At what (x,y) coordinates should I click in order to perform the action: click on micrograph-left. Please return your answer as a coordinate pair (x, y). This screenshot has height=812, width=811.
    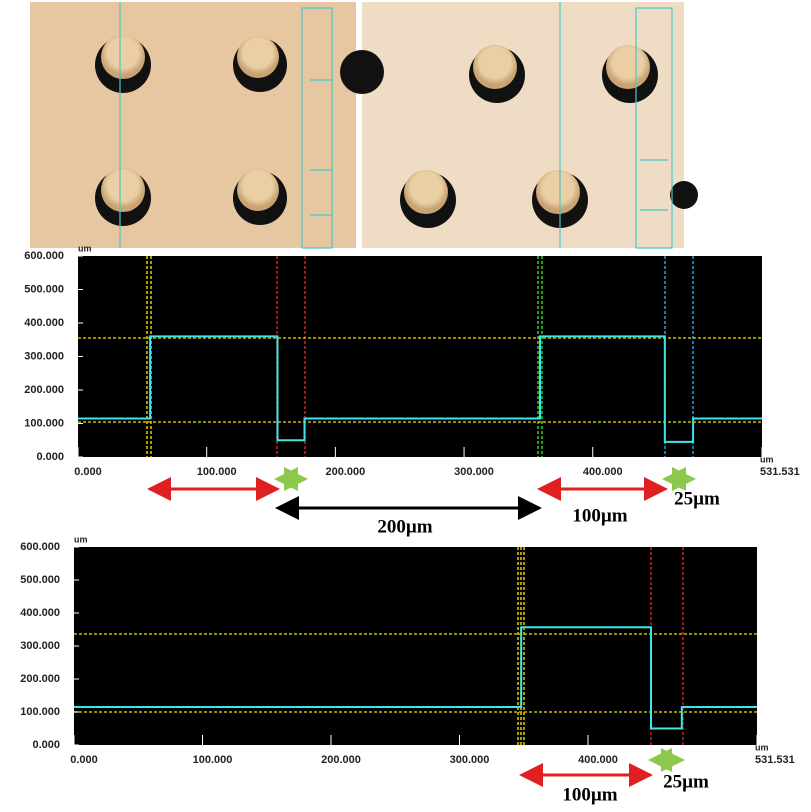
    Looking at the image, I should click on (193, 125).